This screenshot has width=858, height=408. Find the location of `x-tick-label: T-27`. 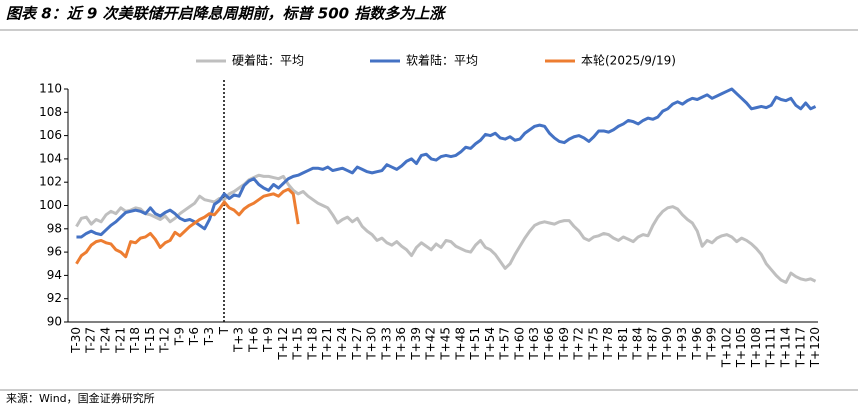

x-tick-label: T-27 is located at coordinates (91, 340).